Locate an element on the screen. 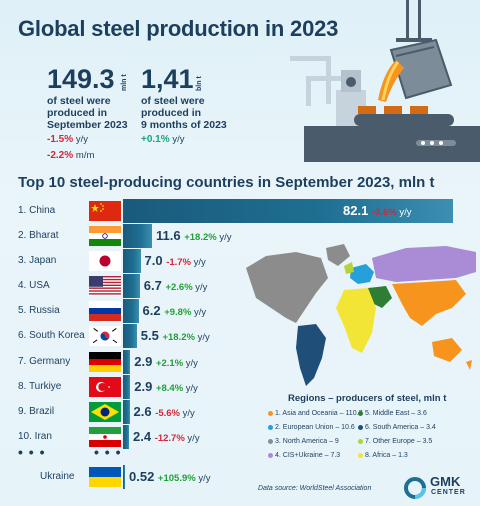 This screenshot has height=506, width=480. country-label: Ukraine is located at coordinates (57, 476).